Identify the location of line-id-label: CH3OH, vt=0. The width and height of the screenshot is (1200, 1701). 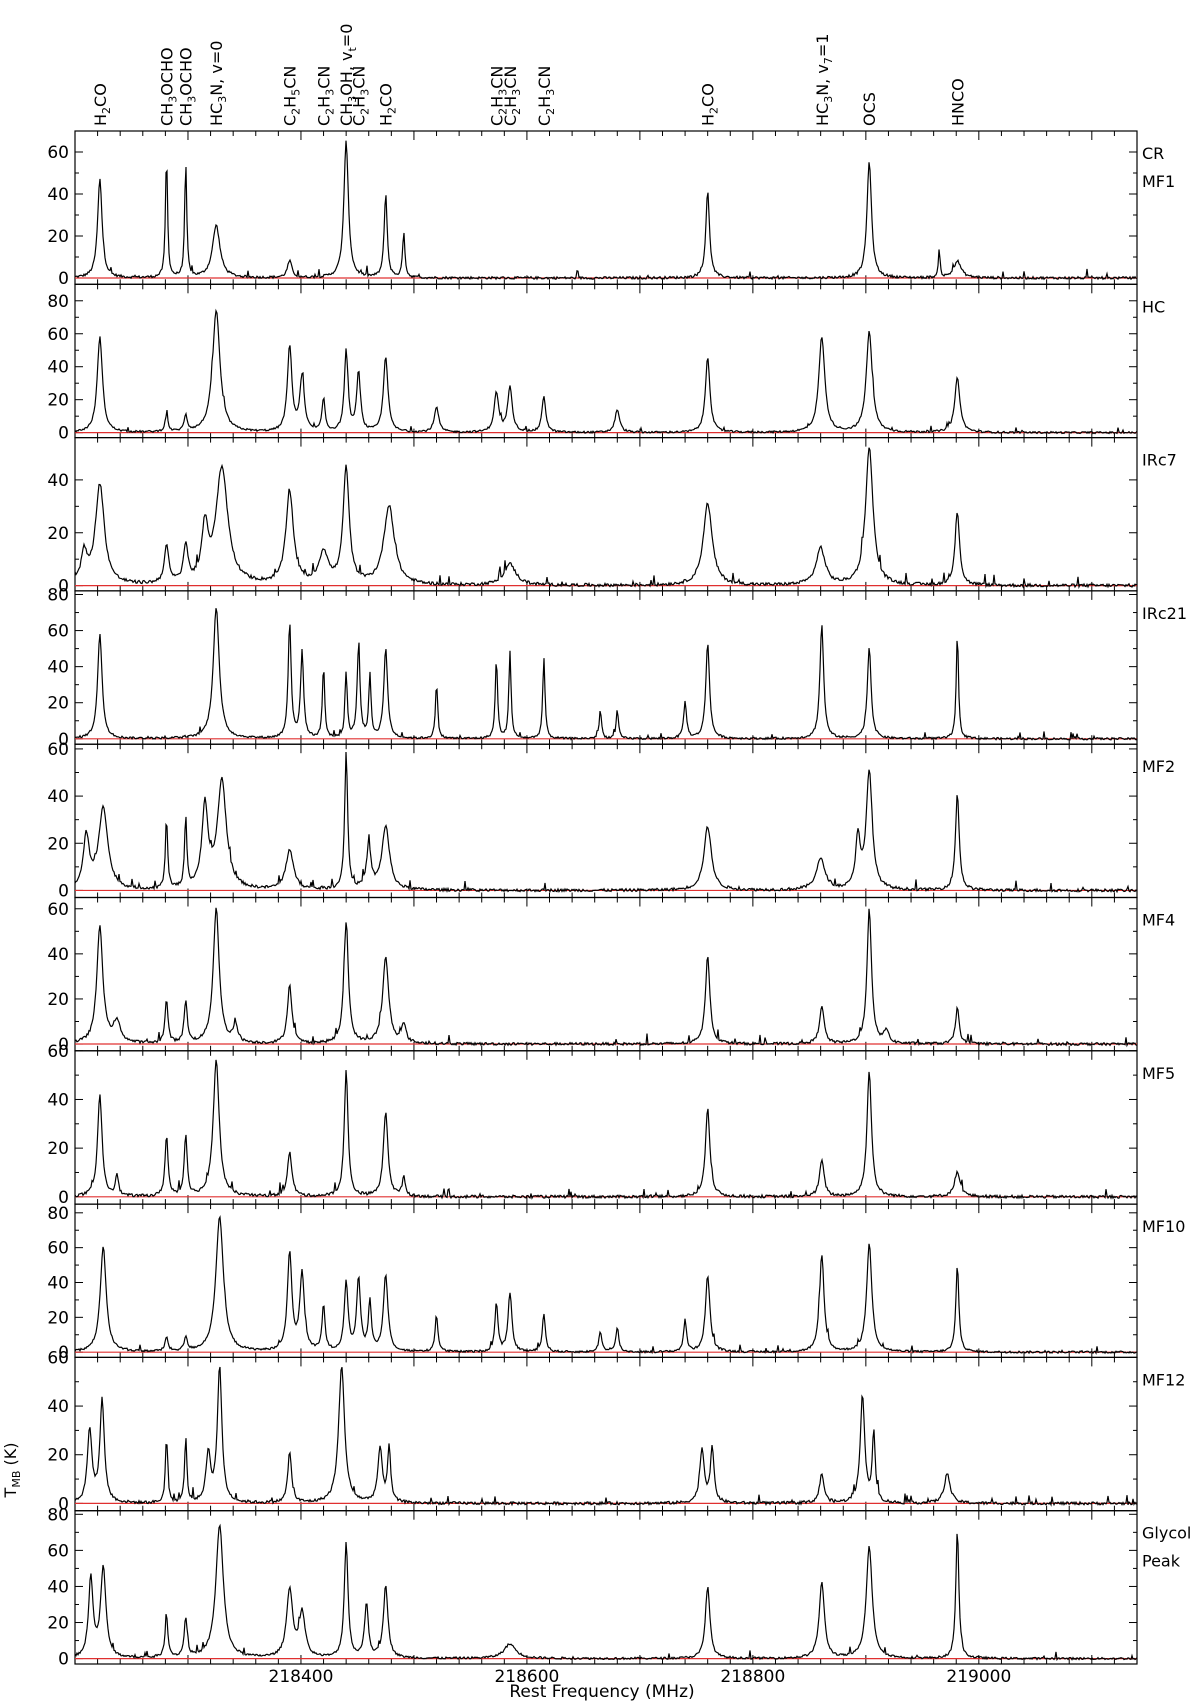
(348, 75).